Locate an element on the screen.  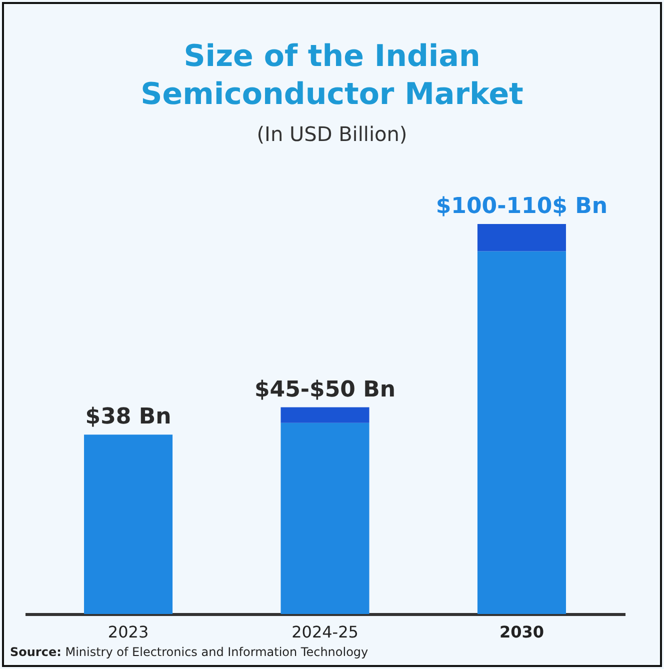
annotation: $45-$50 Bn is located at coordinates (325, 389).